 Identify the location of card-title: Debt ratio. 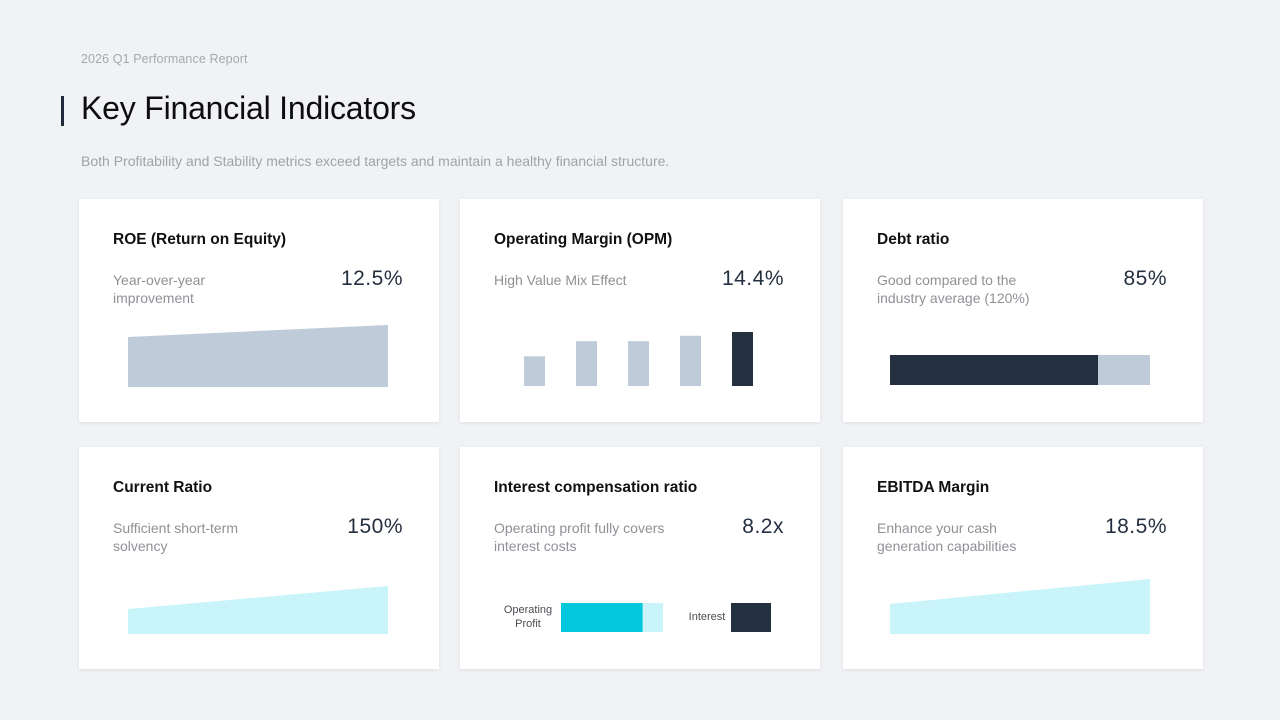
(913, 239).